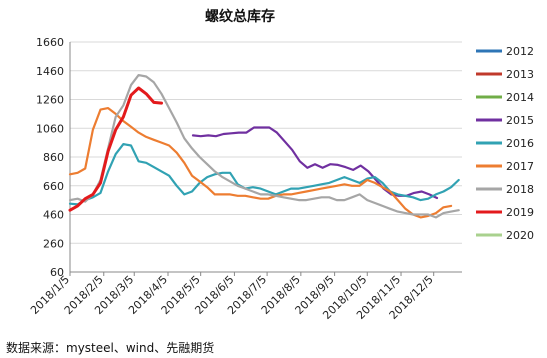  Describe the element at coordinates (315, 163) in the screenshot. I see `series-line-2015` at that location.